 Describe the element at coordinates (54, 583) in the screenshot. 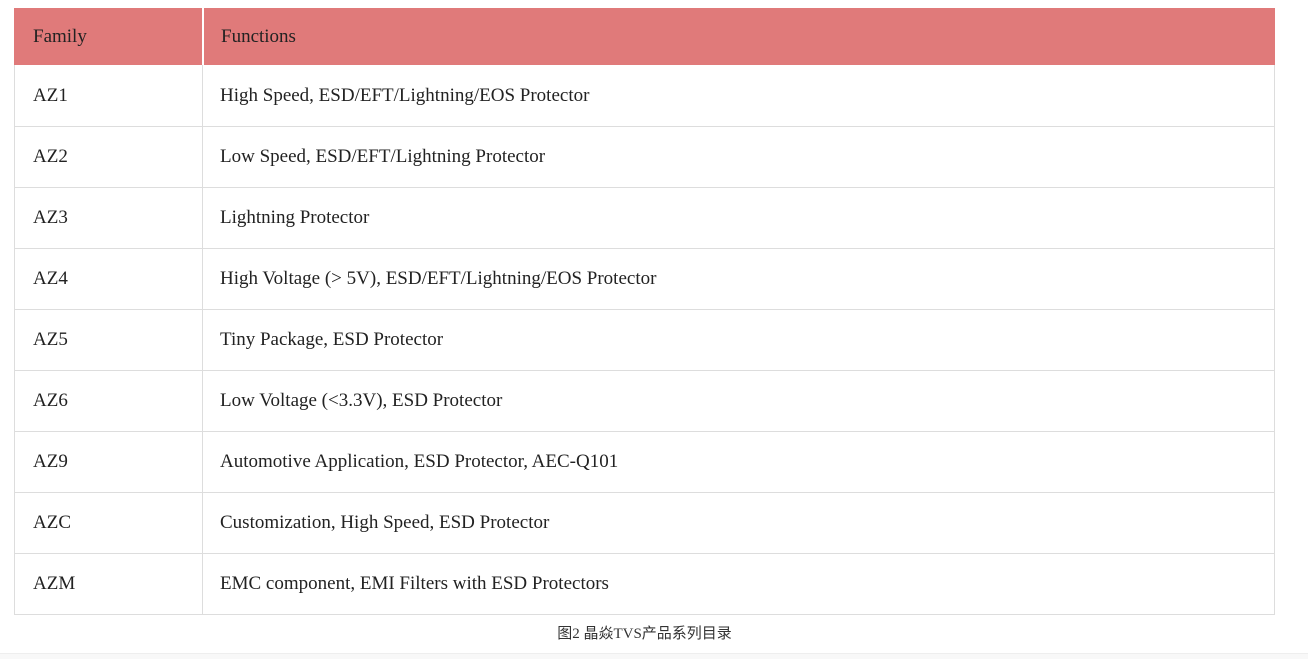

I see `family-cell: AZM` at that location.